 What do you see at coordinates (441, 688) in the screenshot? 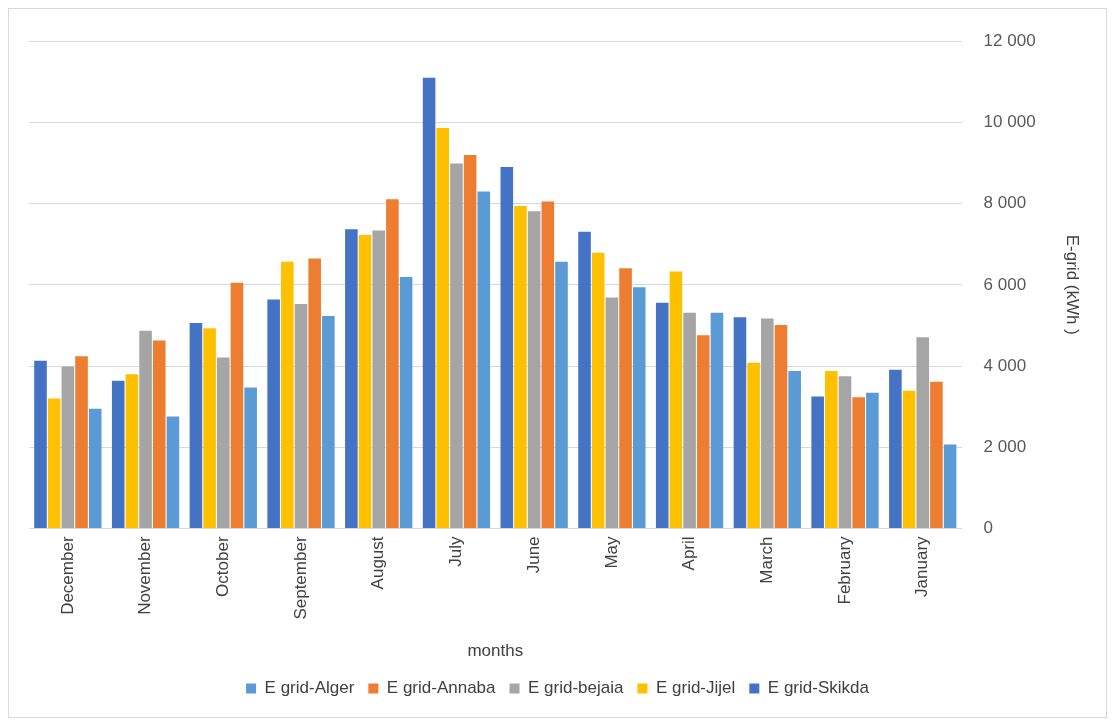
I see `legend-label: E grid-Annaba` at bounding box center [441, 688].